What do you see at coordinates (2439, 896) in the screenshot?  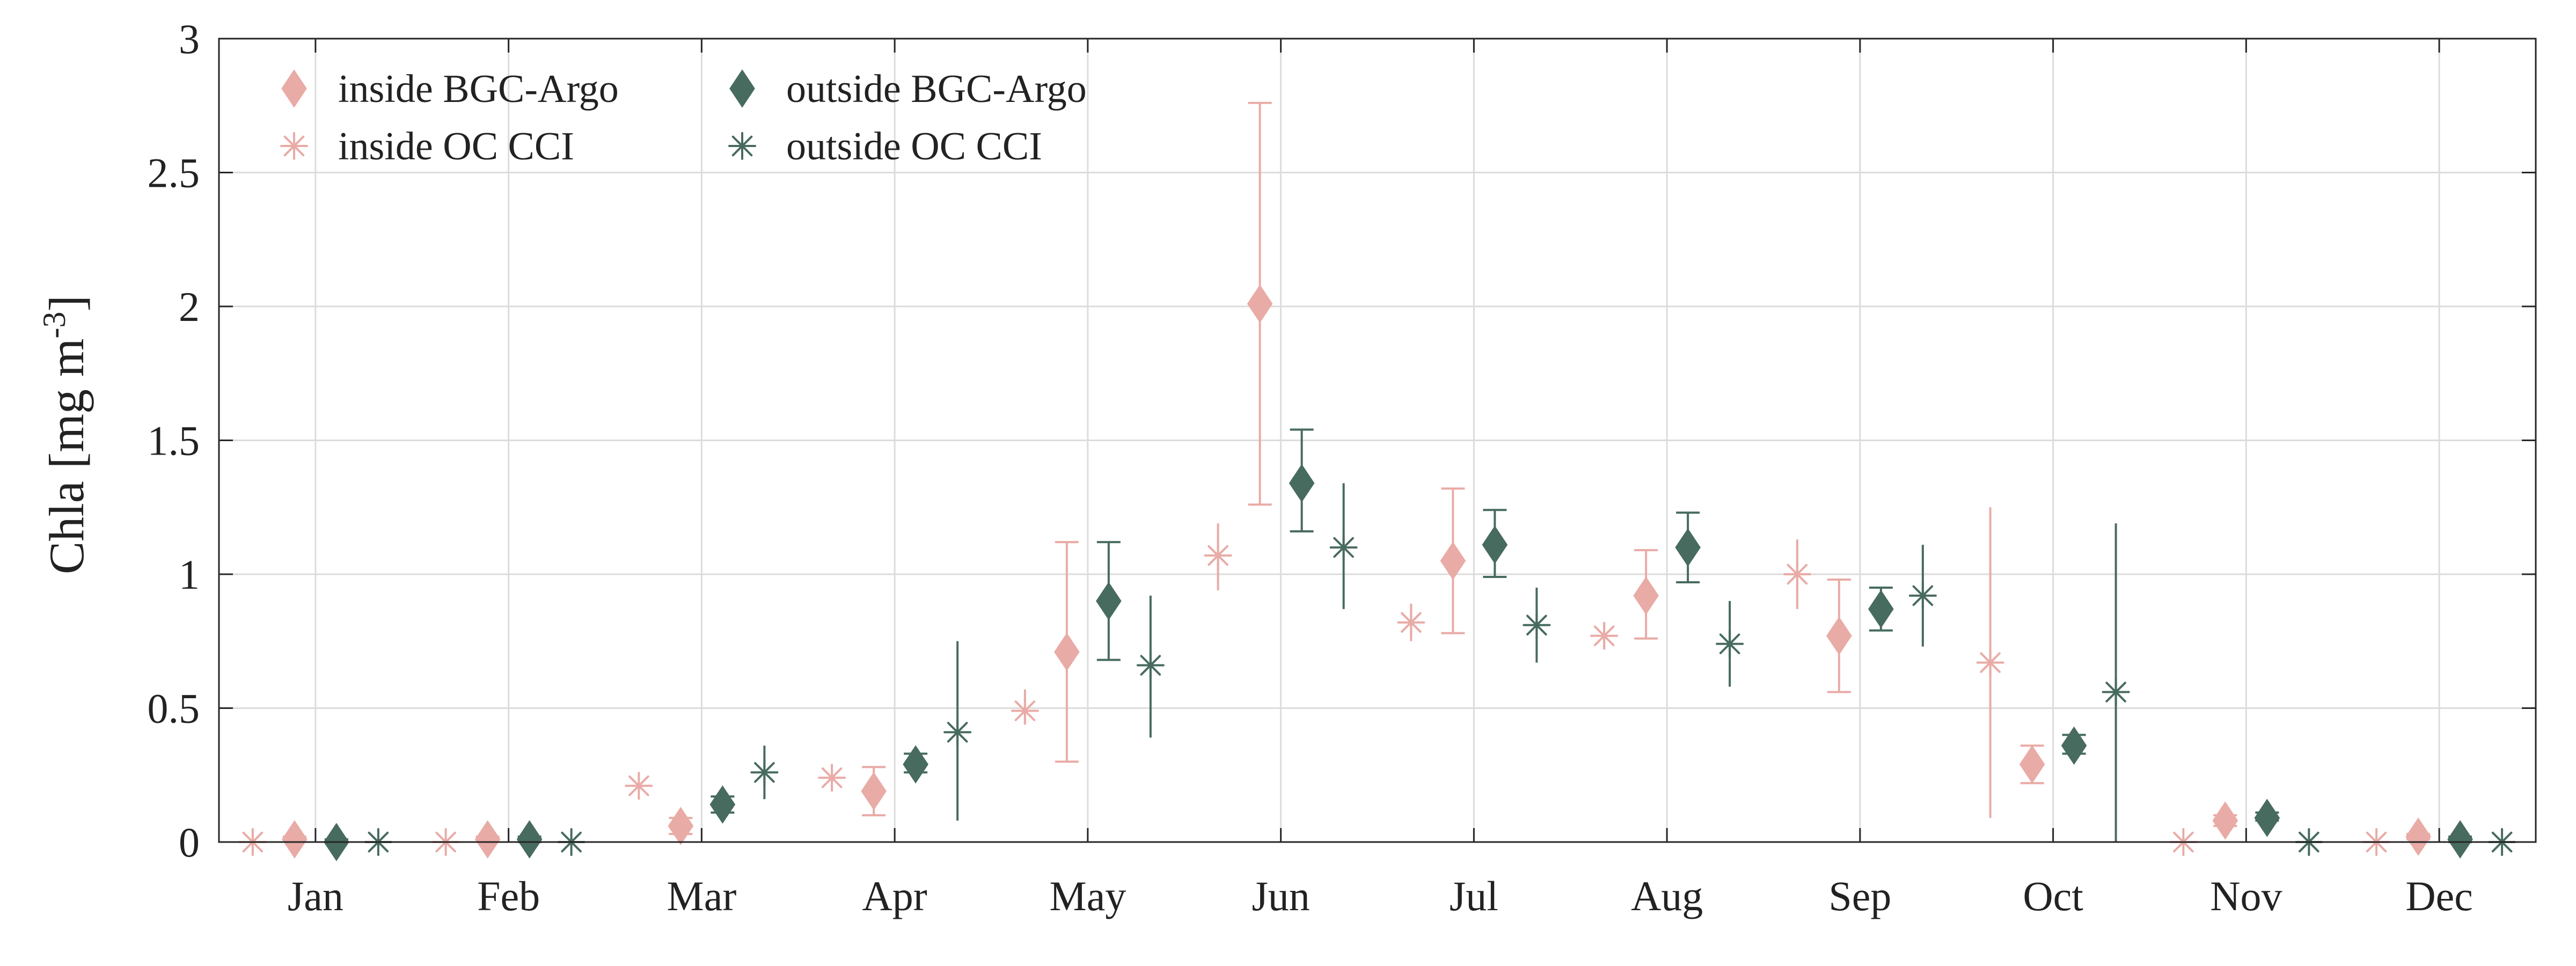 I see `x-tick-label: Dec` at bounding box center [2439, 896].